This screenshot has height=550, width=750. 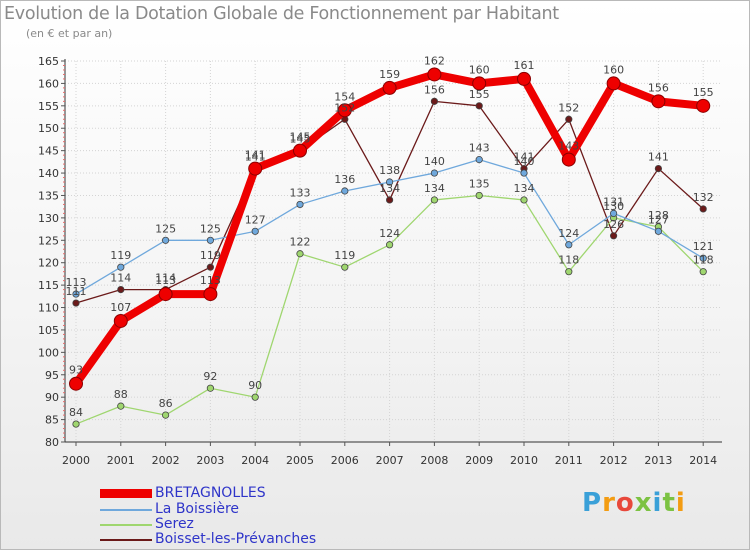 What do you see at coordinates (658, 219) in the screenshot?
I see `data-label-la-boissiere: 127` at bounding box center [658, 219].